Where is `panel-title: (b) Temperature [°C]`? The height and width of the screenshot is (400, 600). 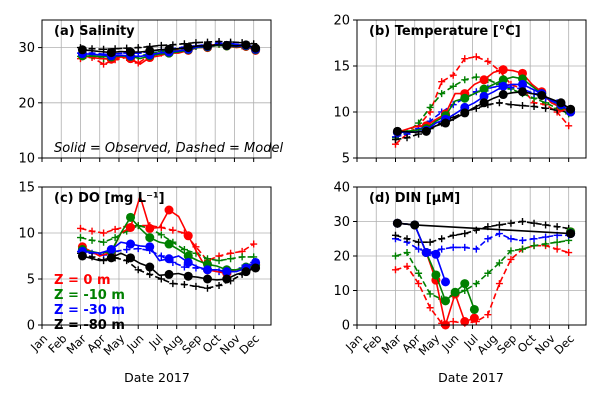
panel-title: (b) Temperature [°C] is located at coordinates (445, 31).